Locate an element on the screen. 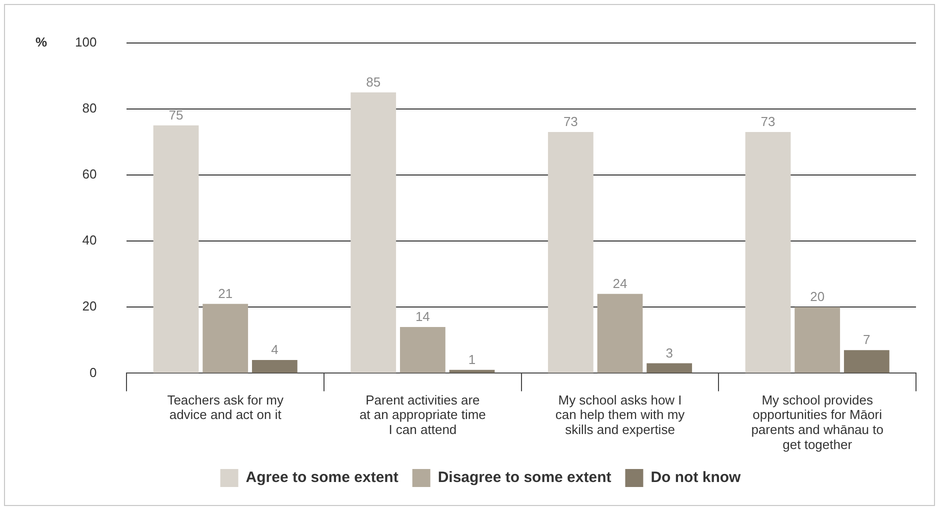 The height and width of the screenshot is (512, 941). data-label: 85 is located at coordinates (373, 82).